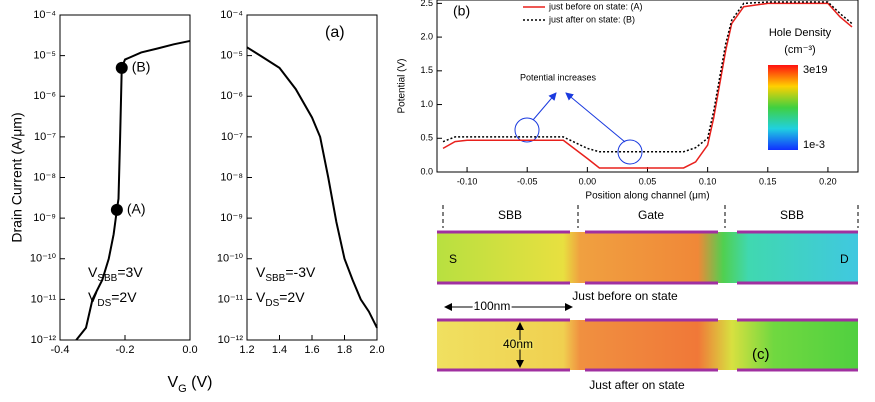  What do you see at coordinates (17, 177) in the screenshot?
I see `y-axis-label: Drain Current (A/μm)` at bounding box center [17, 177].